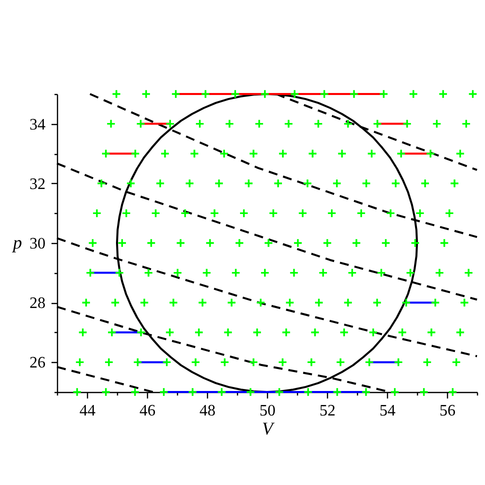 The image size is (485, 485). Describe the element at coordinates (88, 411) in the screenshot. I see `x-tick-label: 44` at that location.